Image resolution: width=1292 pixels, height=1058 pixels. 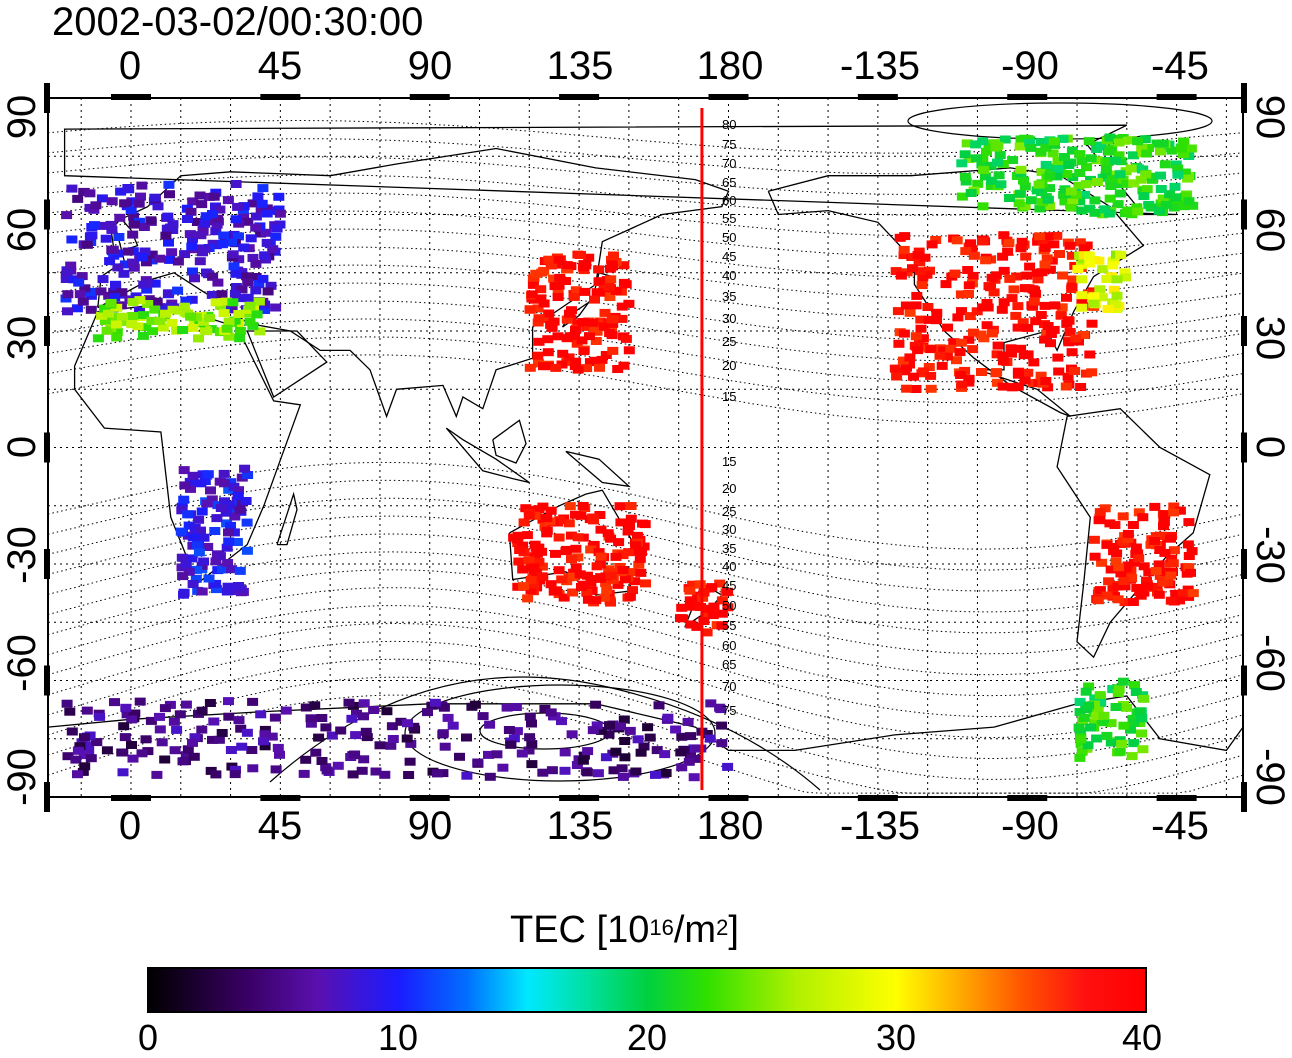 What do you see at coordinates (1270, 555) in the screenshot?
I see `lat-tick-right: -30` at bounding box center [1270, 555].